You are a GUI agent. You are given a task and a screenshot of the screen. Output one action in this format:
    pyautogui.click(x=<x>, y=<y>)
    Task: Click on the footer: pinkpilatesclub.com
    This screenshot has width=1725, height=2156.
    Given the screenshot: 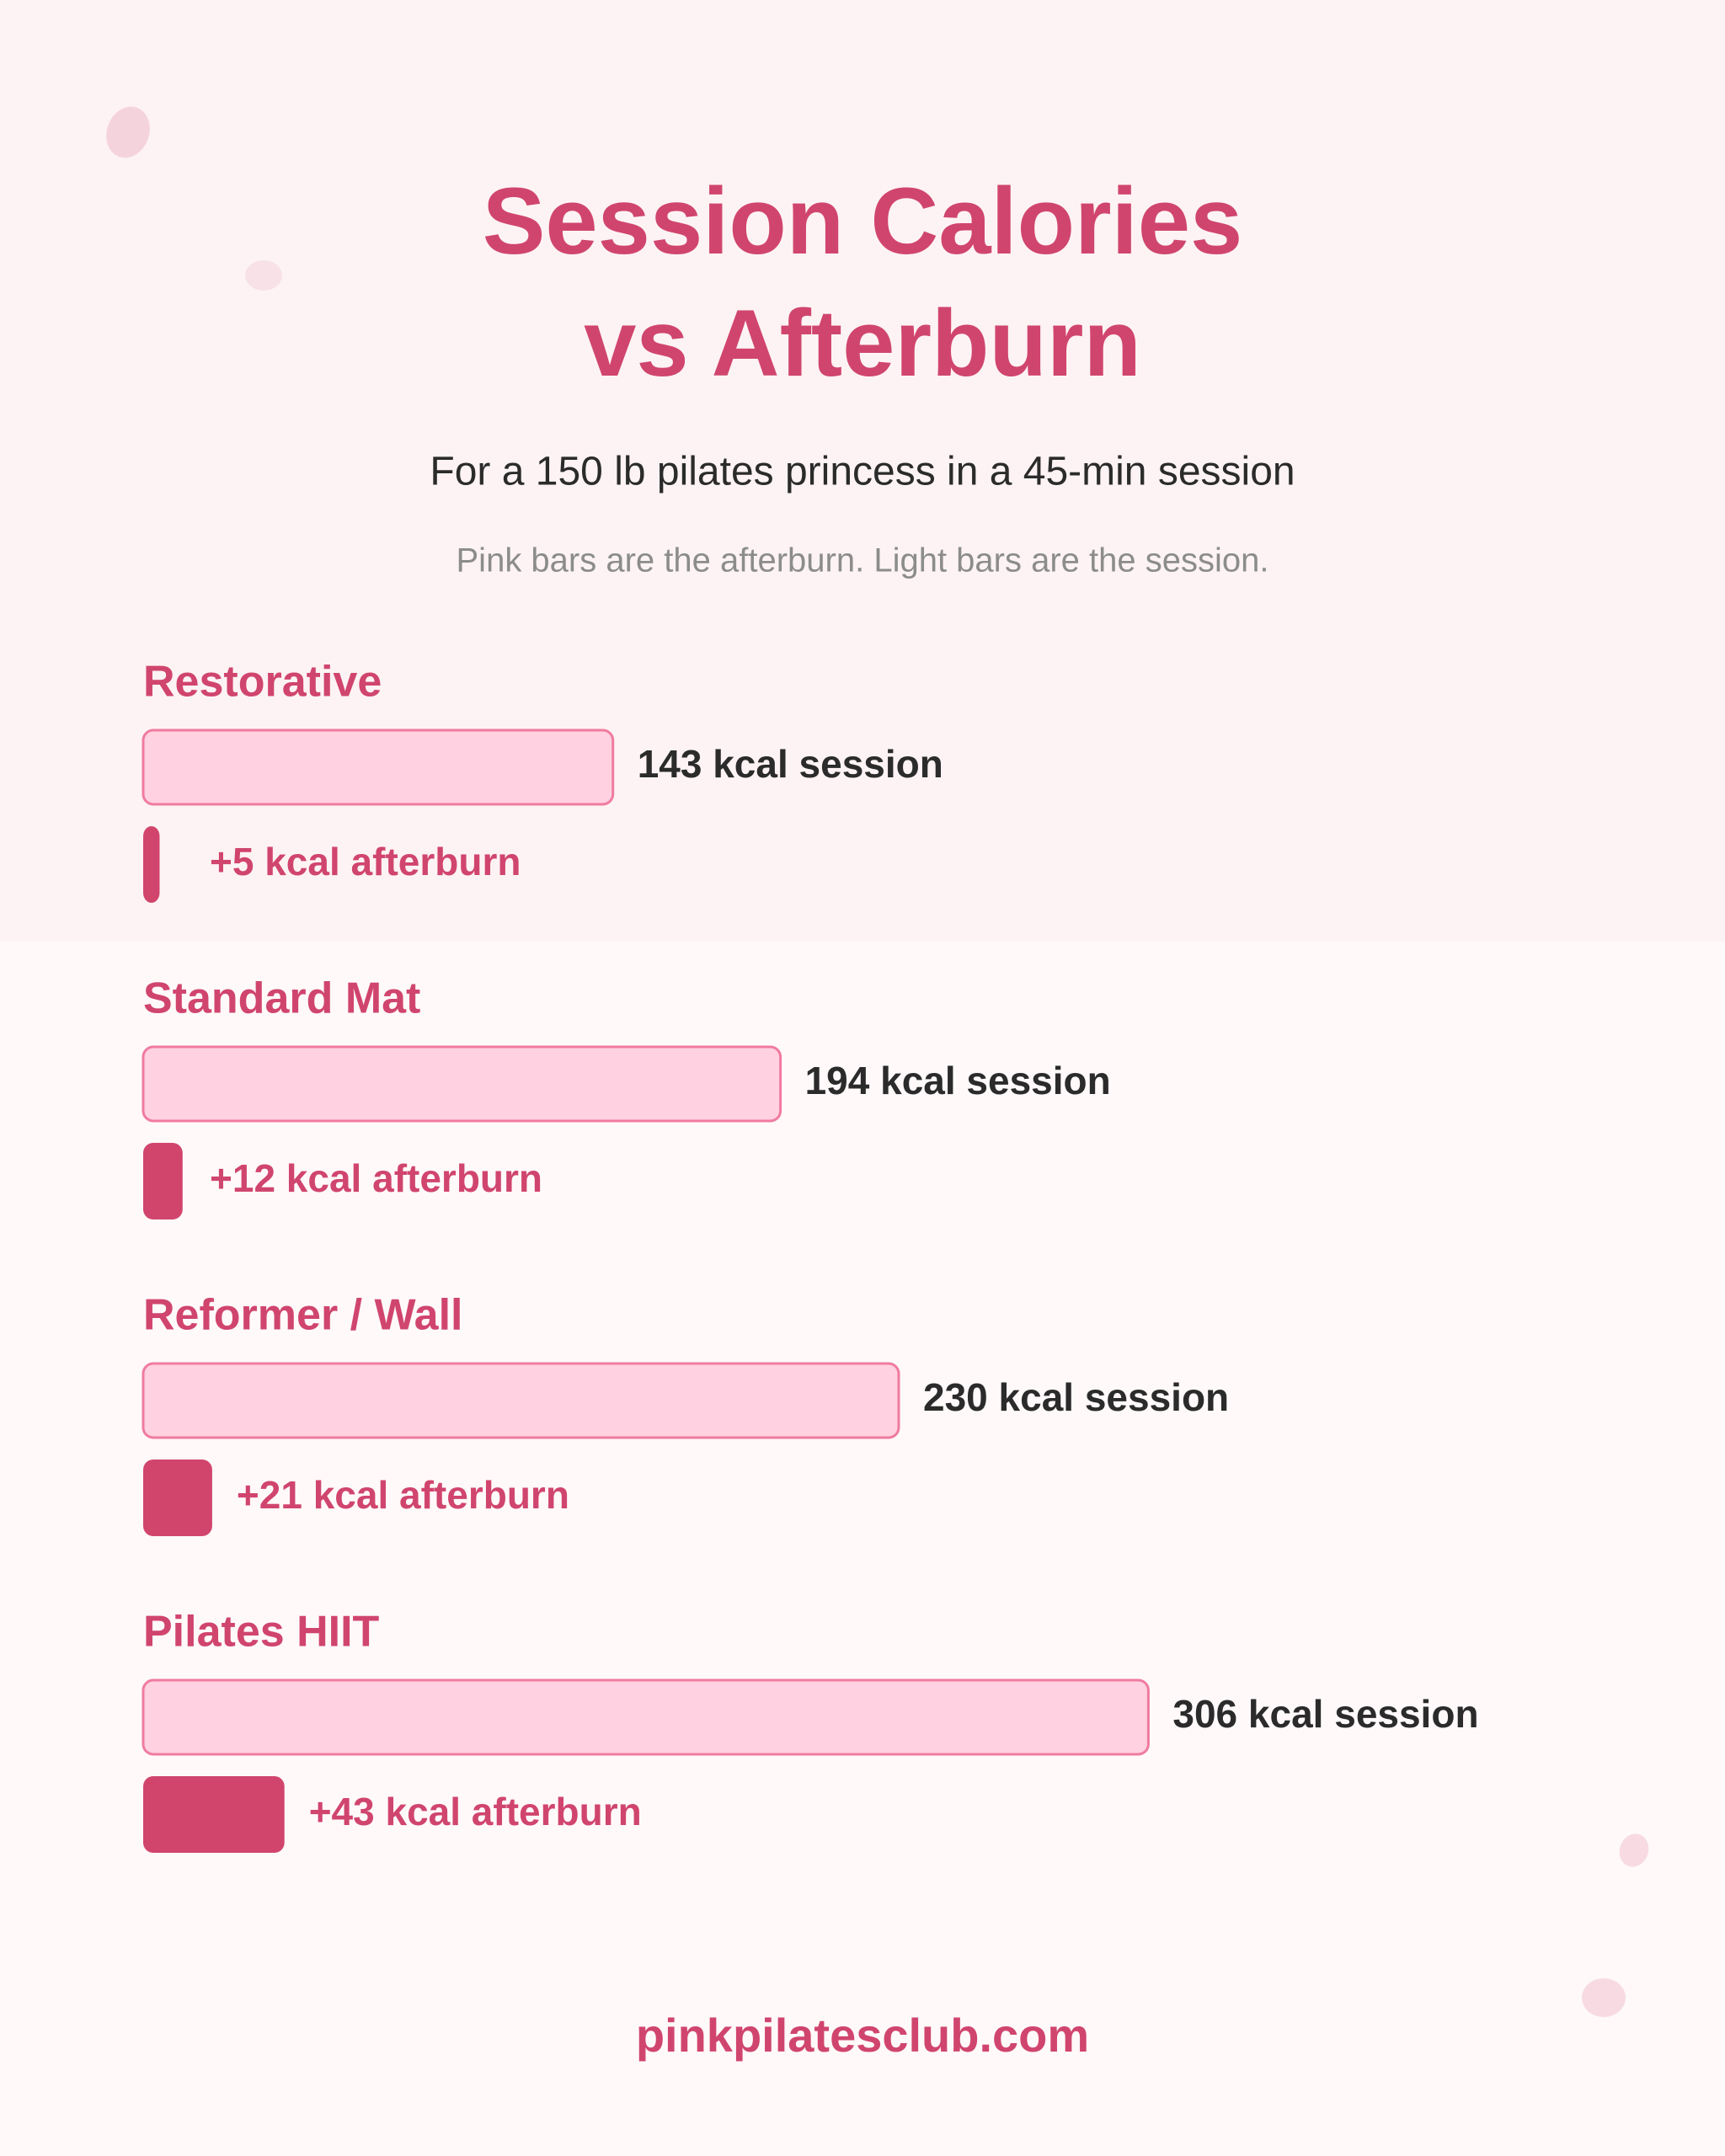 What is the action you would take?
    pyautogui.click(x=862, y=2035)
    